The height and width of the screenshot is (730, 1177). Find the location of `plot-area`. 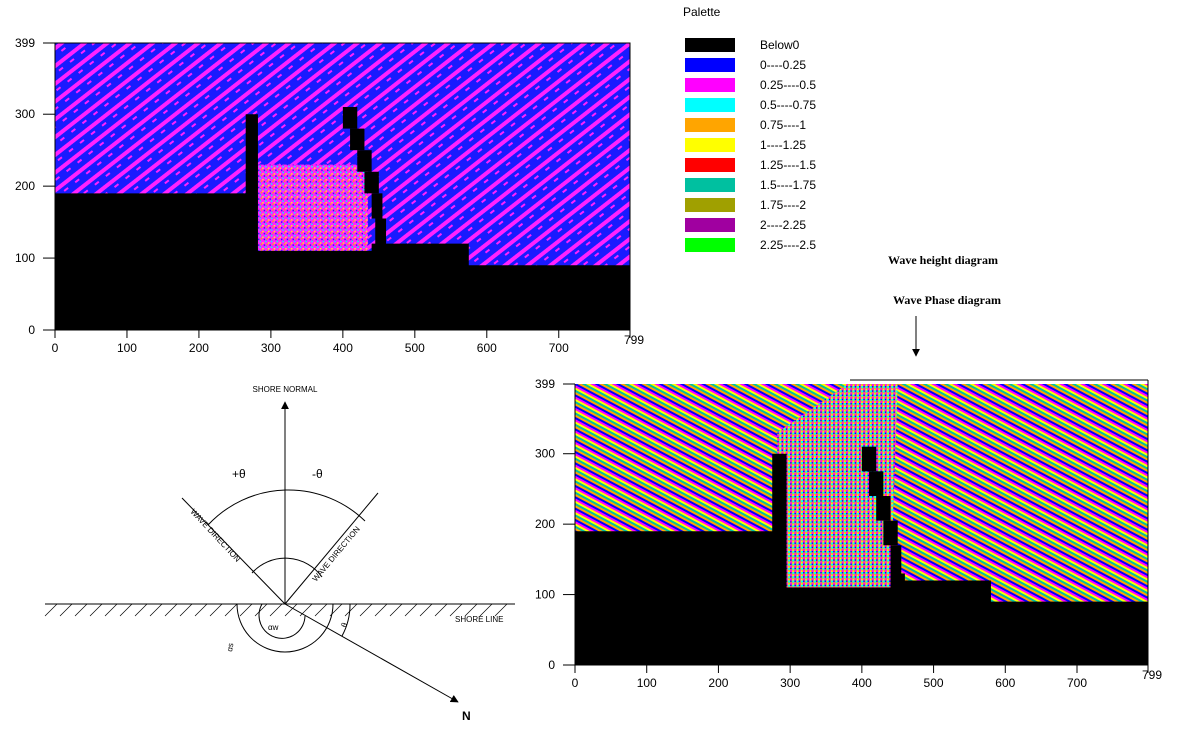

plot-area is located at coordinates (342, 218).